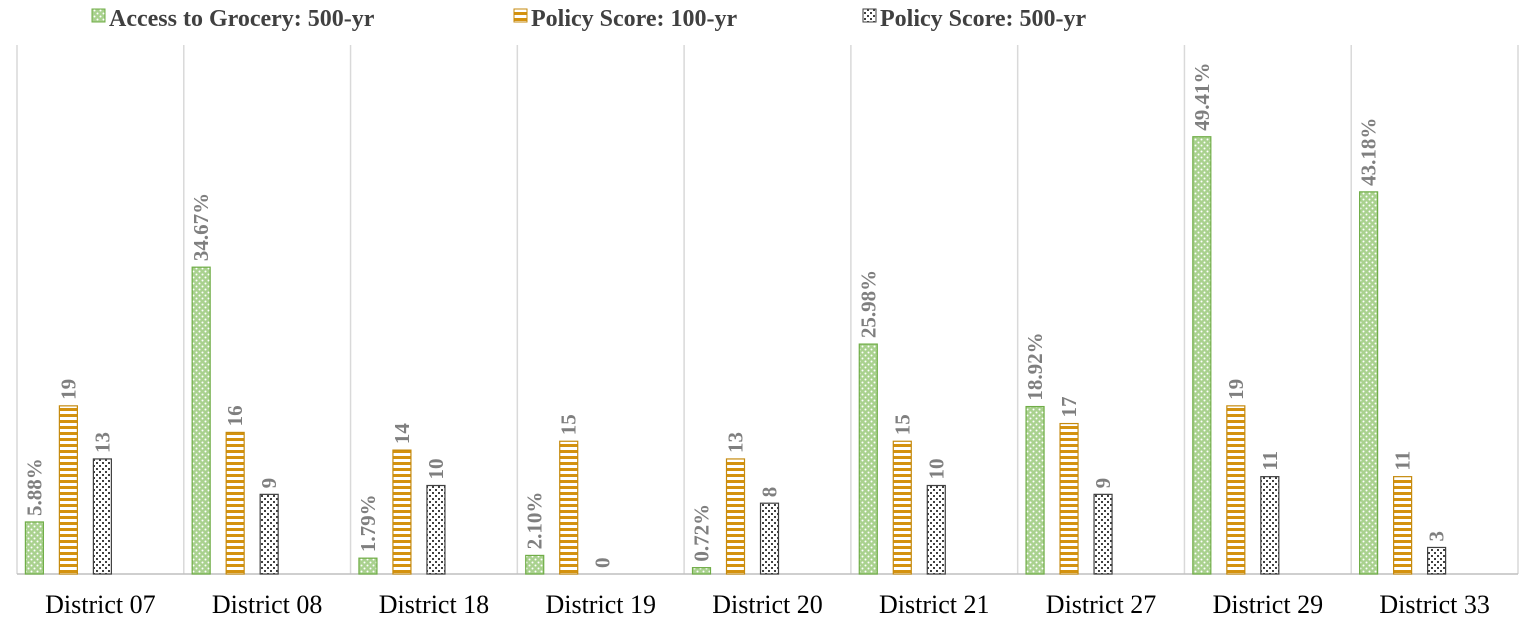 Image resolution: width=1535 pixels, height=633 pixels. I want to click on category-label: District 19, so click(600, 604).